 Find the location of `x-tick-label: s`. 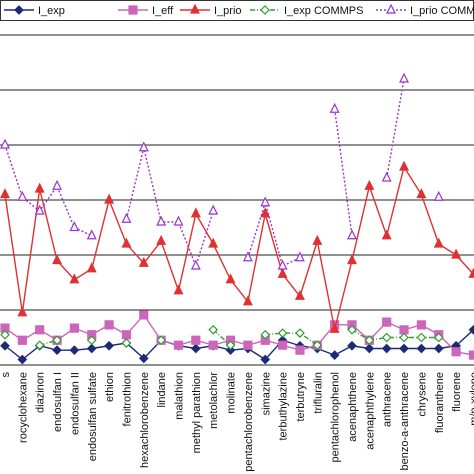

x-tick-label: s is located at coordinates (6, 375).